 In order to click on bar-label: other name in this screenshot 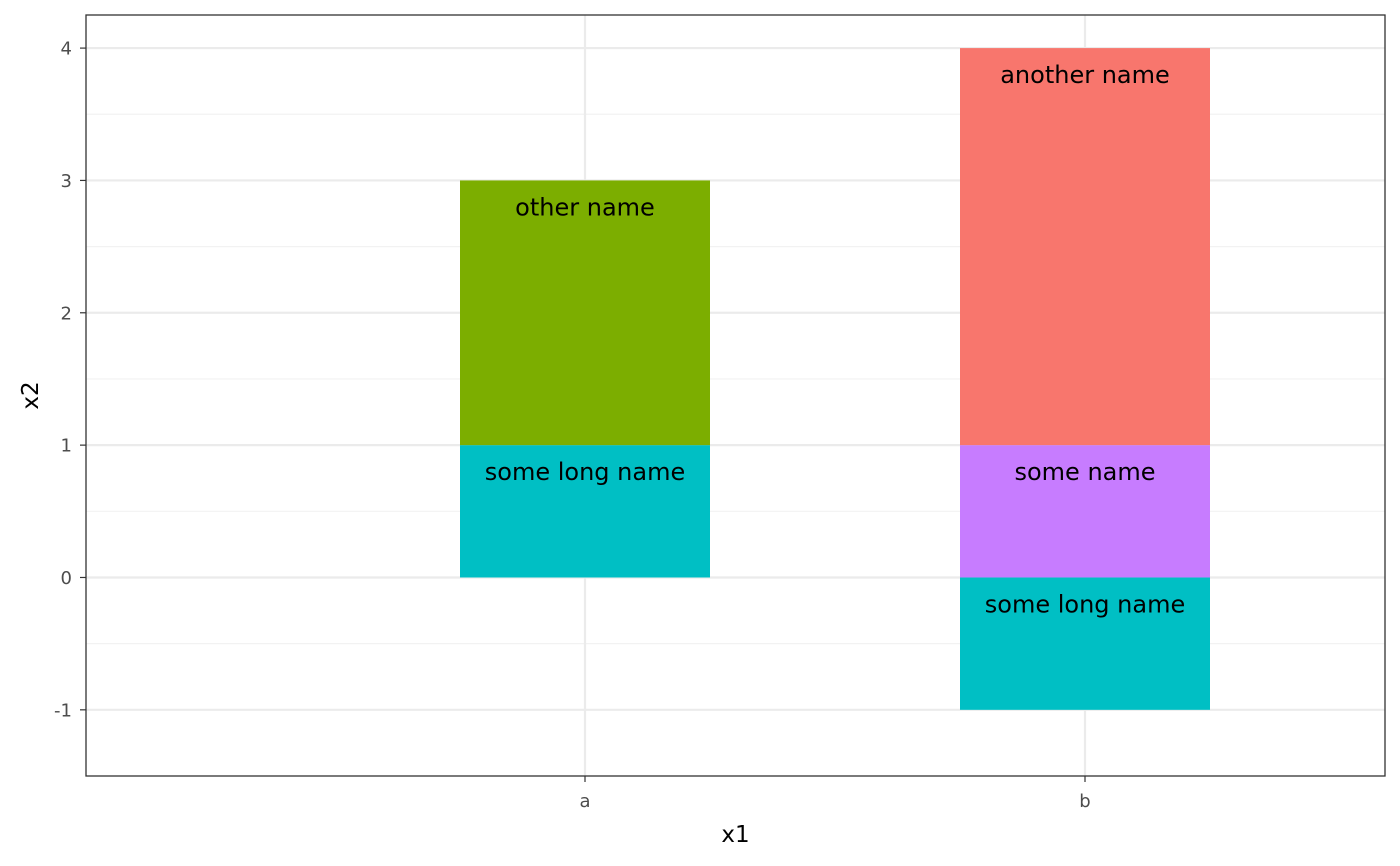, I will do `click(585, 207)`.